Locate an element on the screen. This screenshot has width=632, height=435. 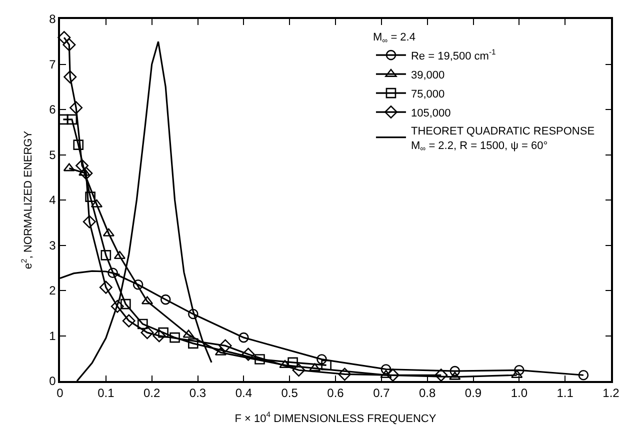
y-tick-label: 8 is located at coordinates (52, 19).